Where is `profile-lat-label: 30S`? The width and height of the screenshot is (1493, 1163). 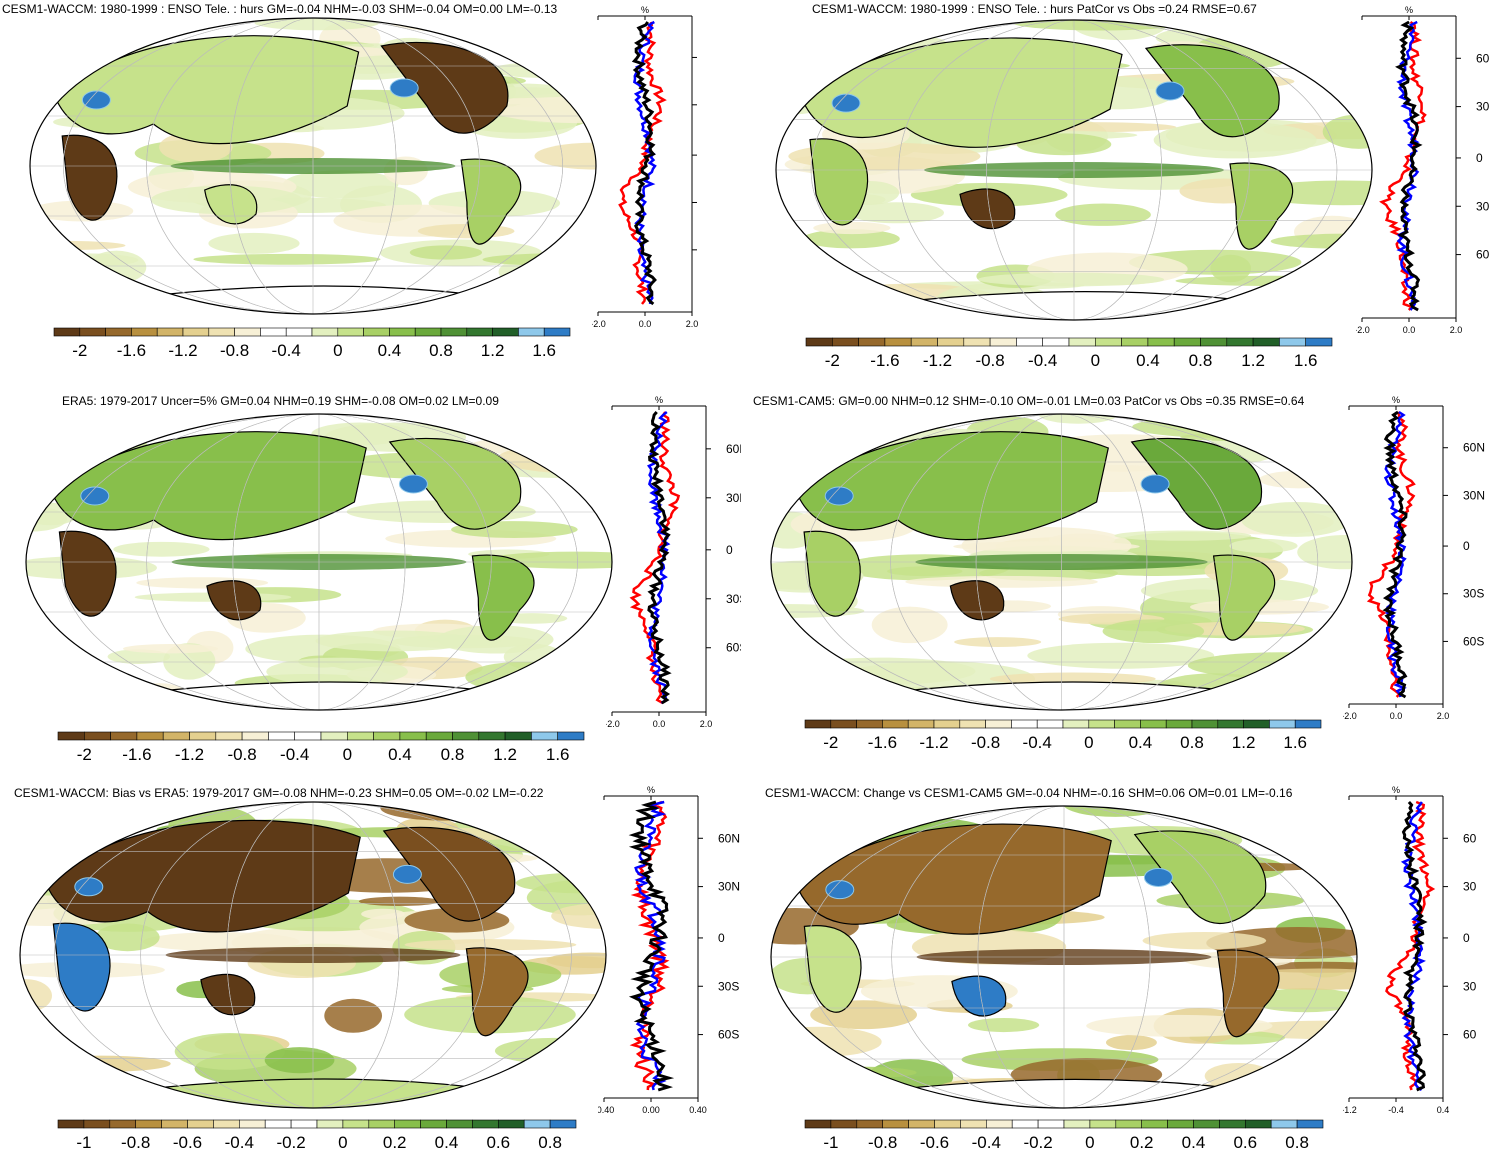
profile-lat-label: 30S is located at coordinates (728, 986).